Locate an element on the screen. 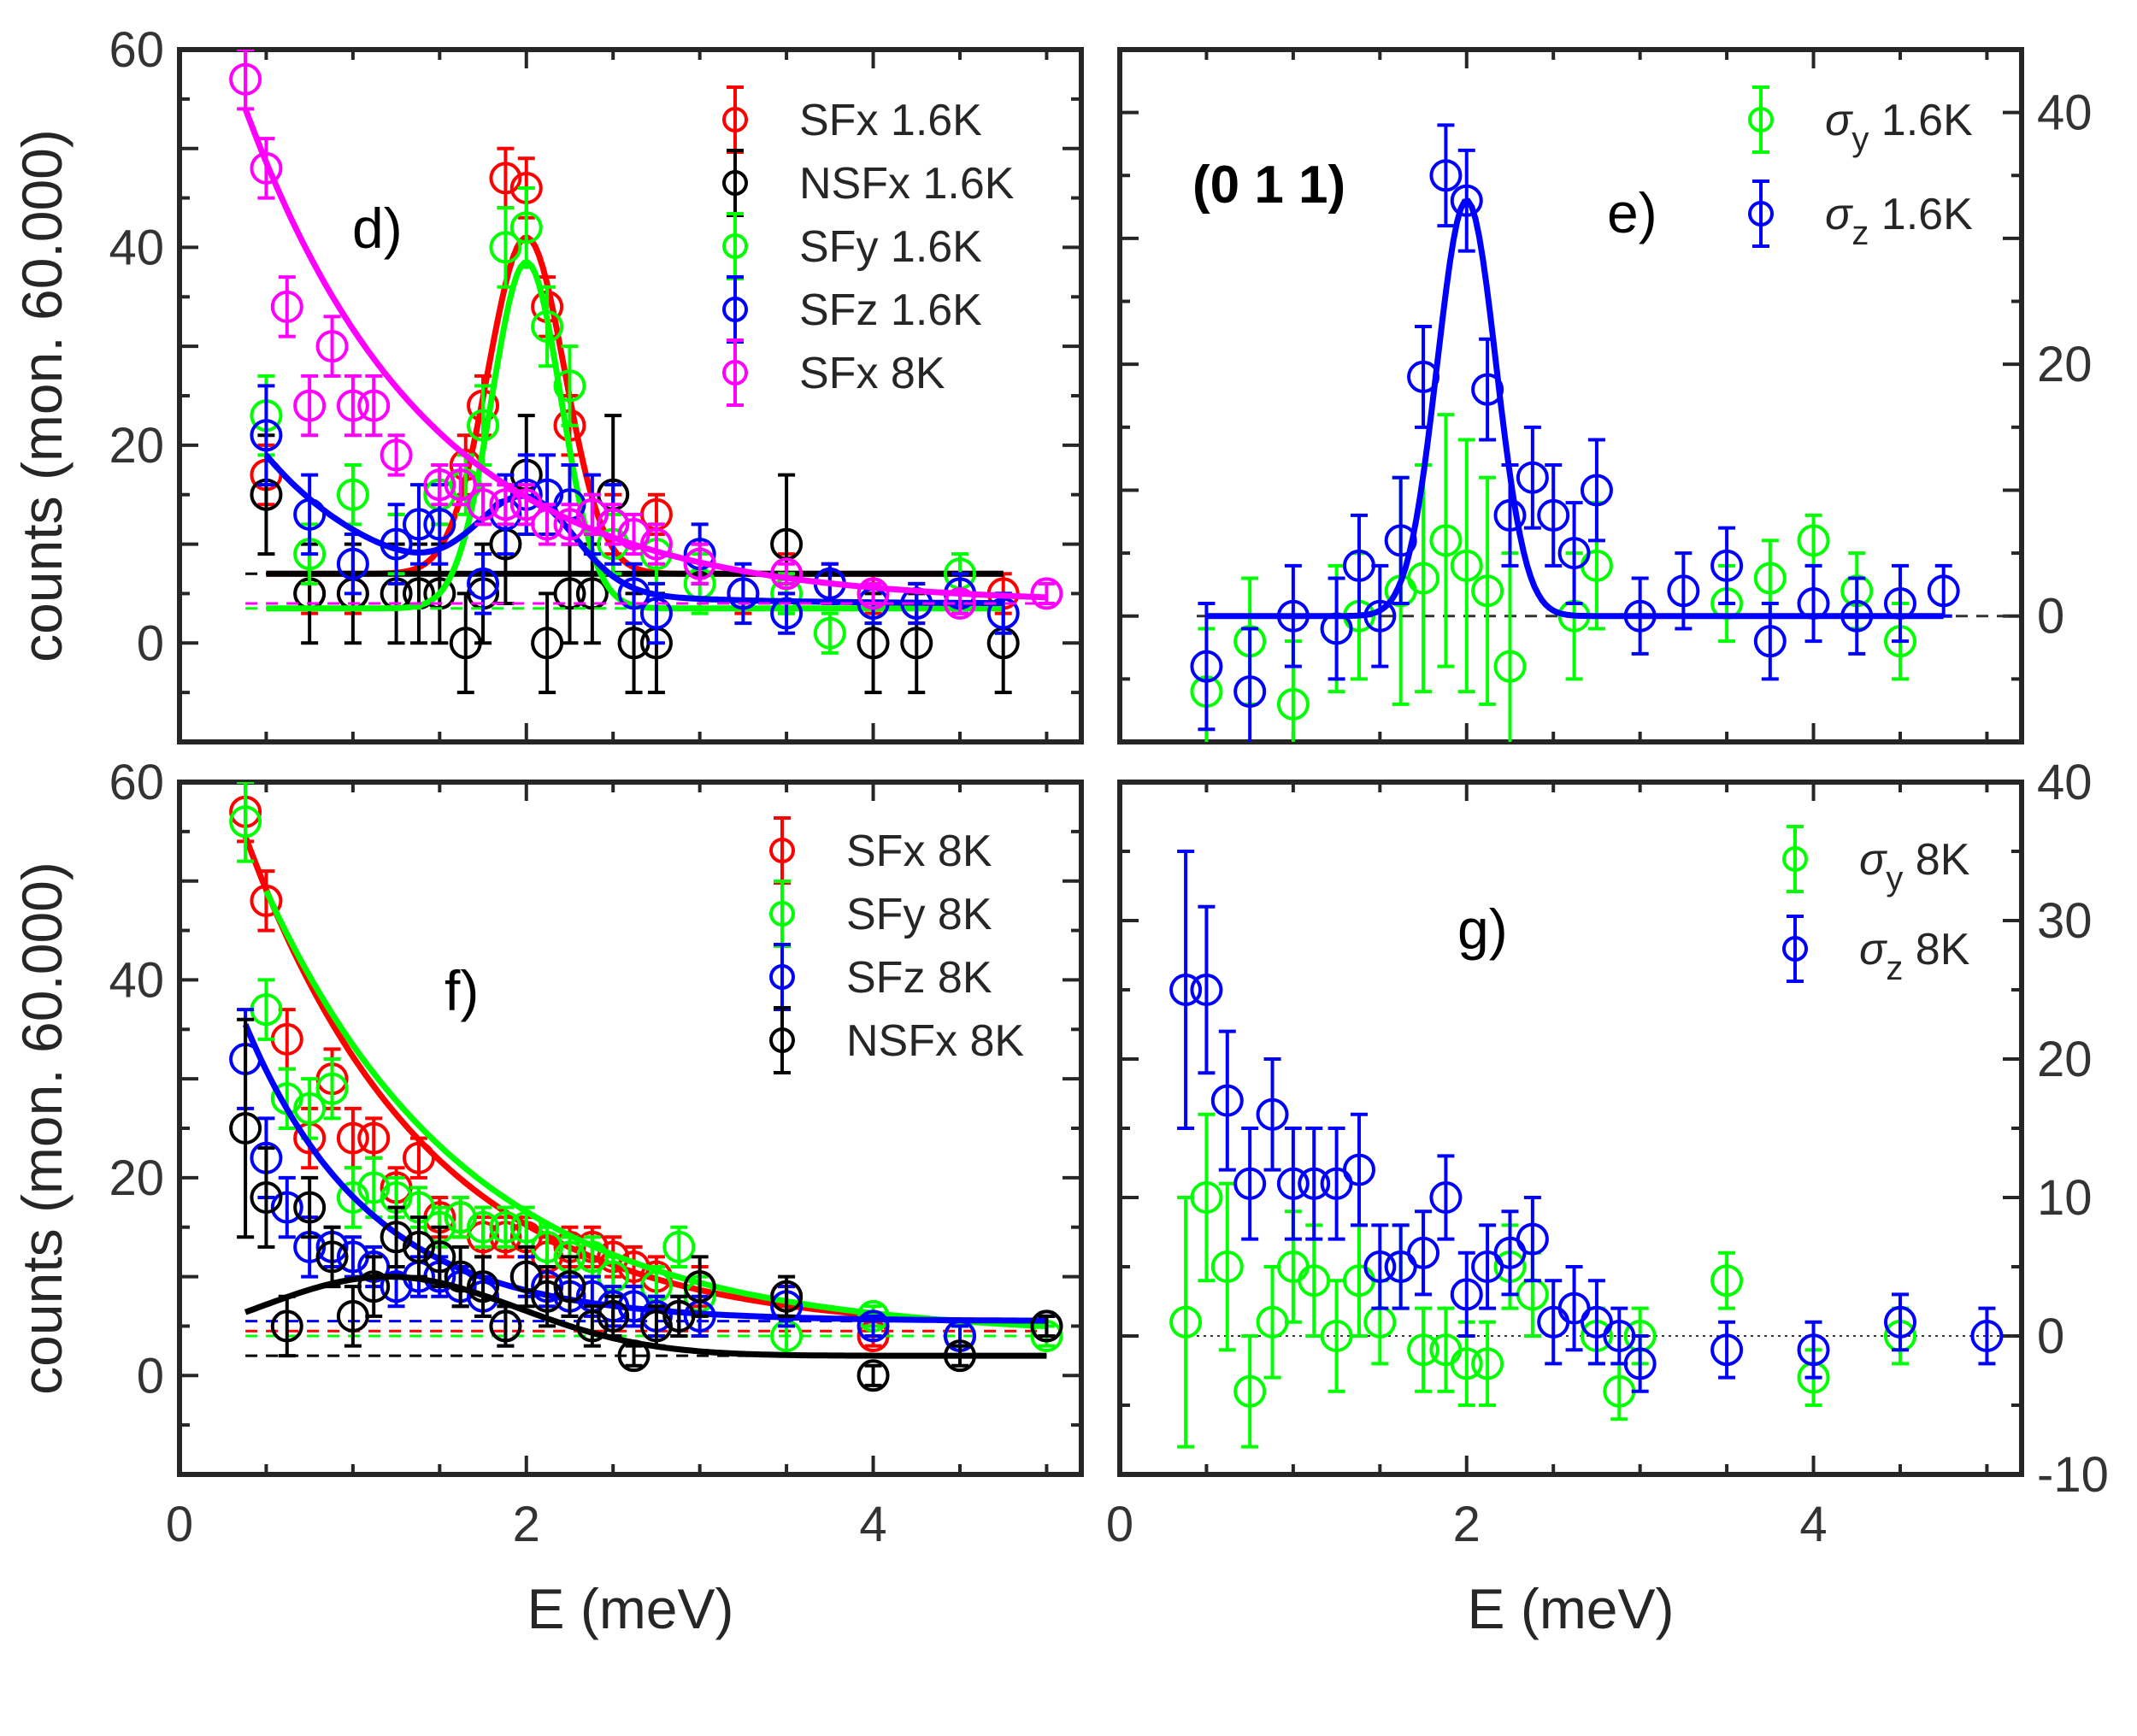  panel-label: e) is located at coordinates (1632, 212).